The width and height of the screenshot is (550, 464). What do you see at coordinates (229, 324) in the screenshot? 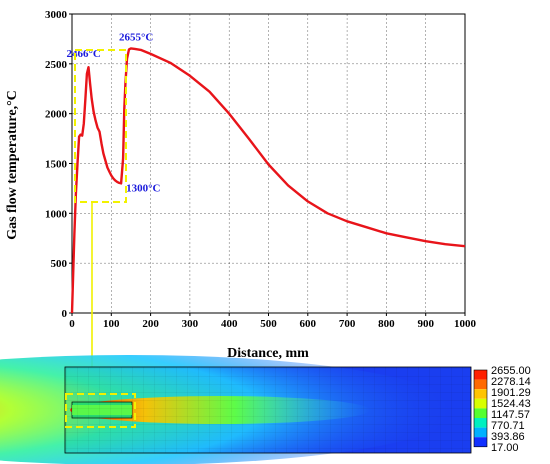
I see `x-tick-label: 400` at bounding box center [229, 324].